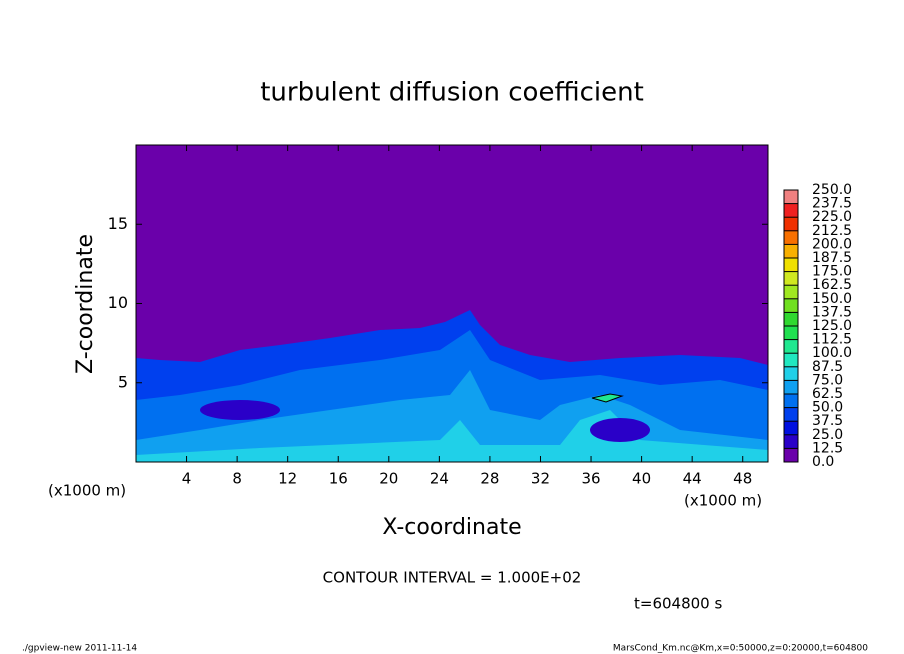 Image resolution: width=904 pixels, height=654 pixels. I want to click on chart-title: turbulent diffusion coefficient, so click(452, 93).